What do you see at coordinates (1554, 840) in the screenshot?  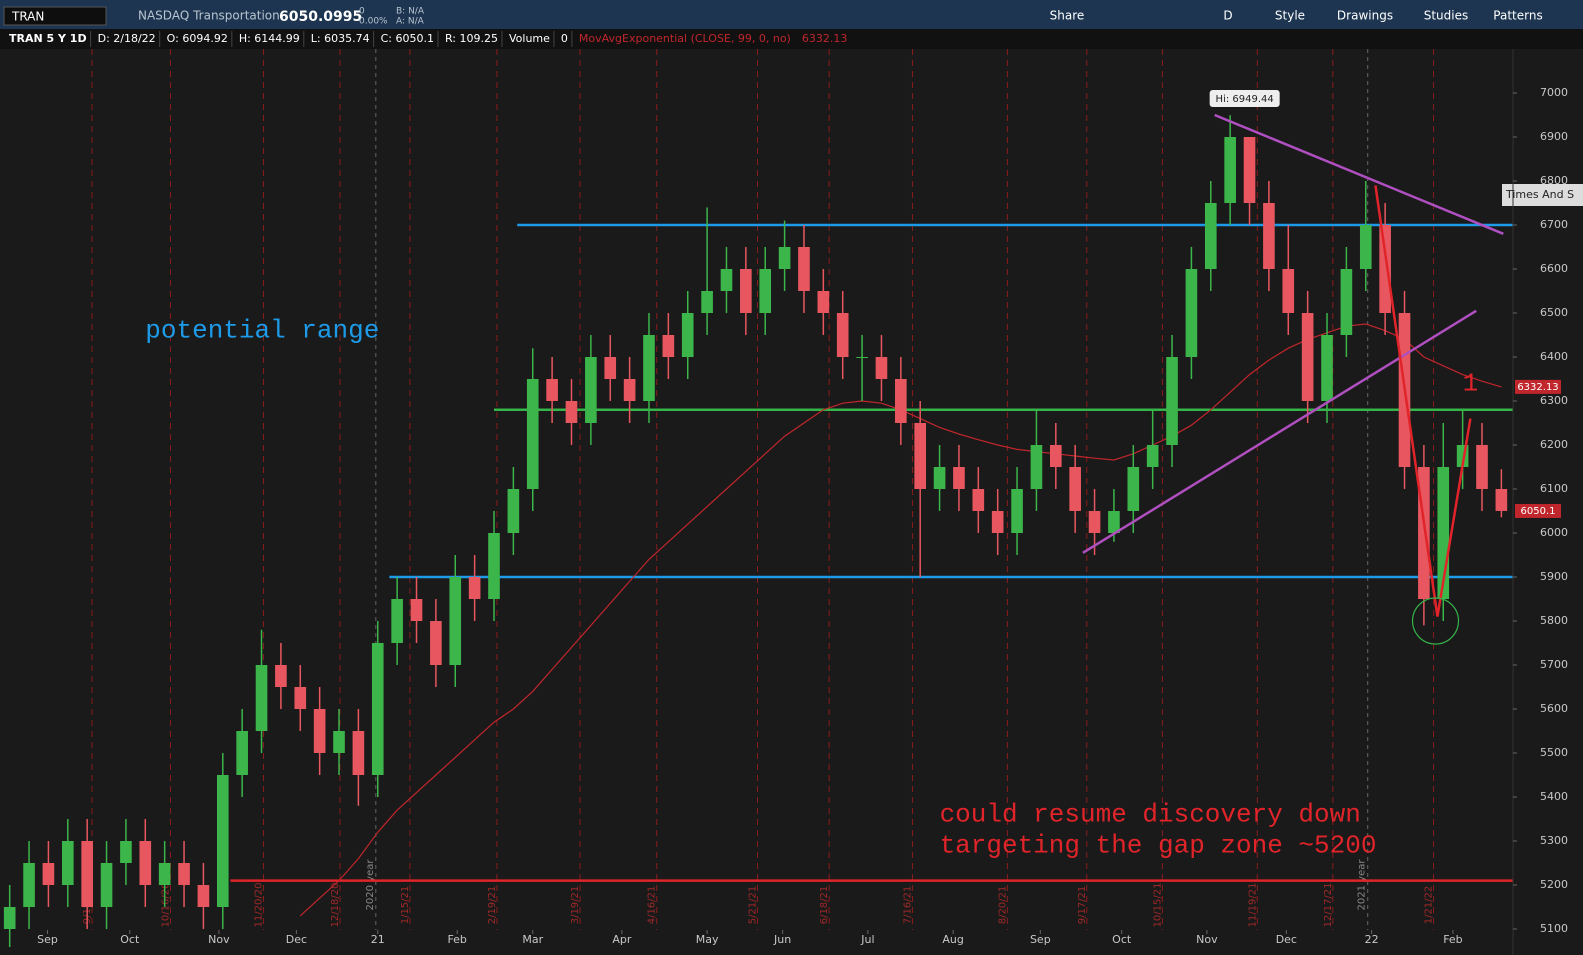 I see `y-tick-label: 5300` at bounding box center [1554, 840].